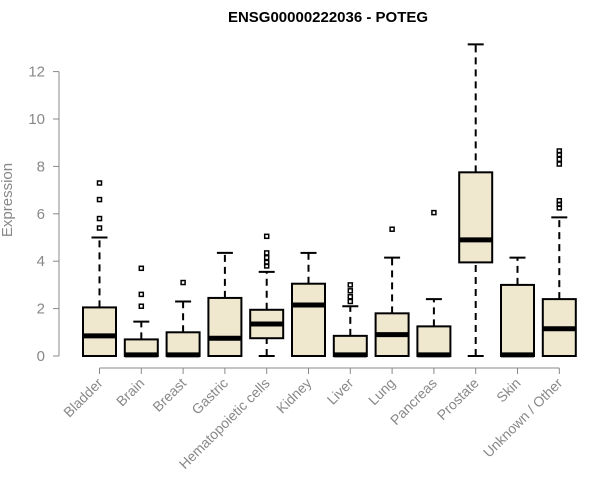 This screenshot has width=600, height=500. I want to click on y-axis: 0 2 4 6 8 10 12, so click(44, 214).